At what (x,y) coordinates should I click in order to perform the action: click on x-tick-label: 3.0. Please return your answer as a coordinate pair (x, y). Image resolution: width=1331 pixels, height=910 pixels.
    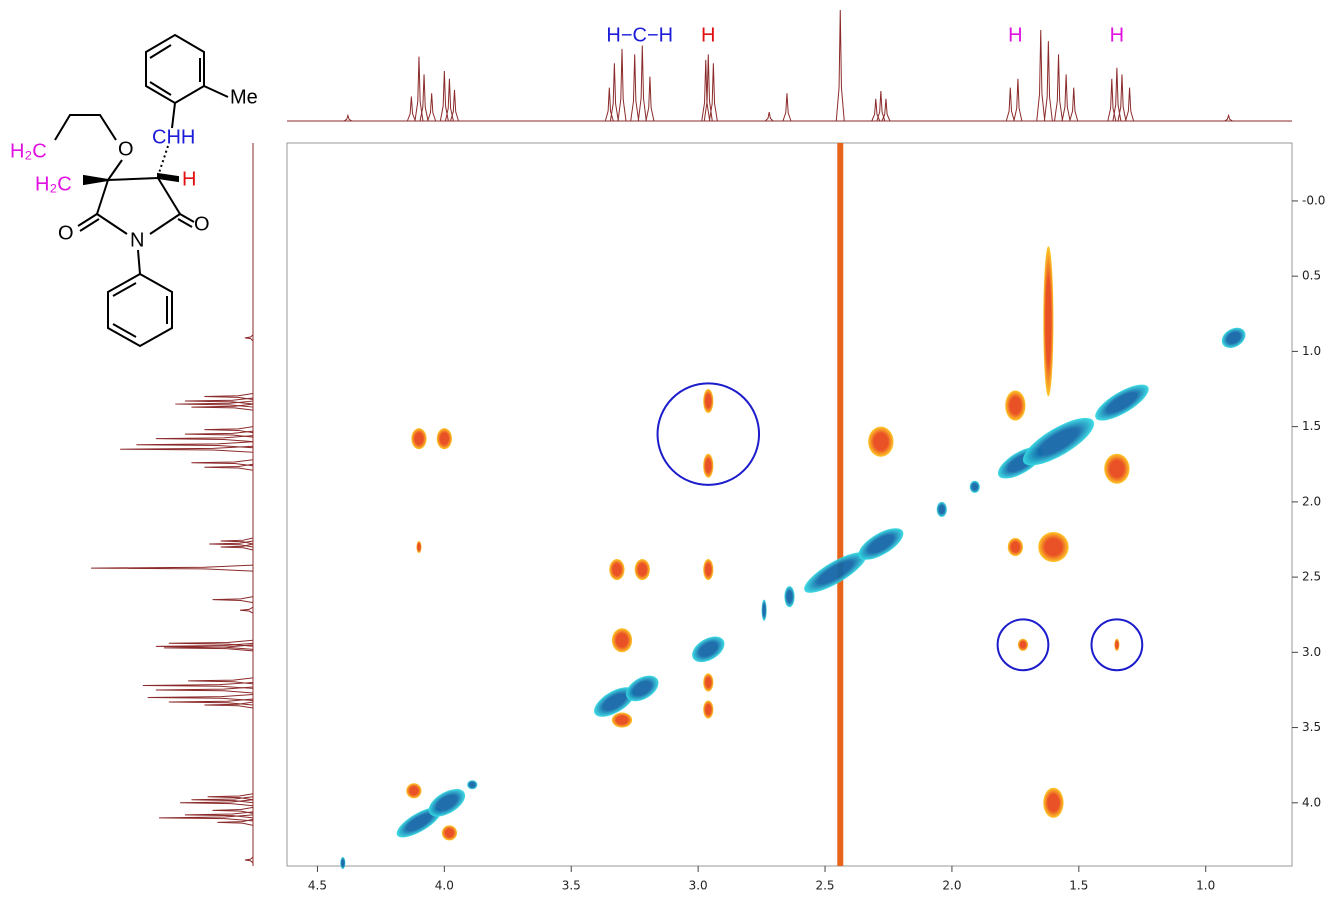
    Looking at the image, I should click on (698, 886).